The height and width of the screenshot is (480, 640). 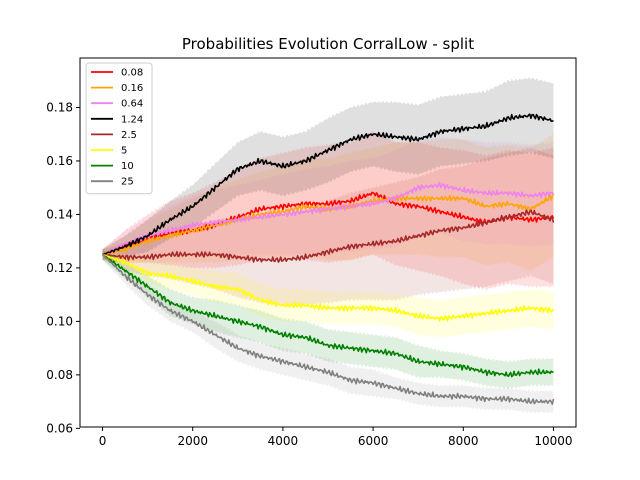 I want to click on series-line-2.5, so click(x=328, y=236).